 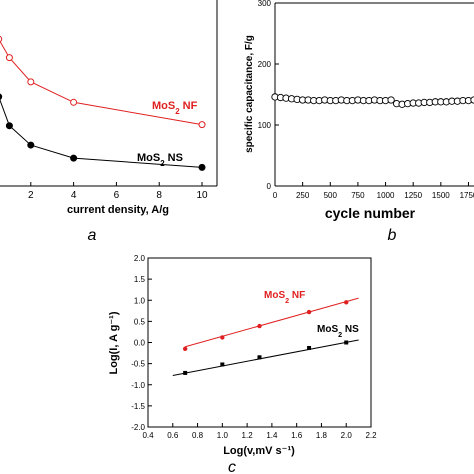 What do you see at coordinates (413, 195) in the screenshot?
I see `chart-b-x-tick-label: 1250` at bounding box center [413, 195].